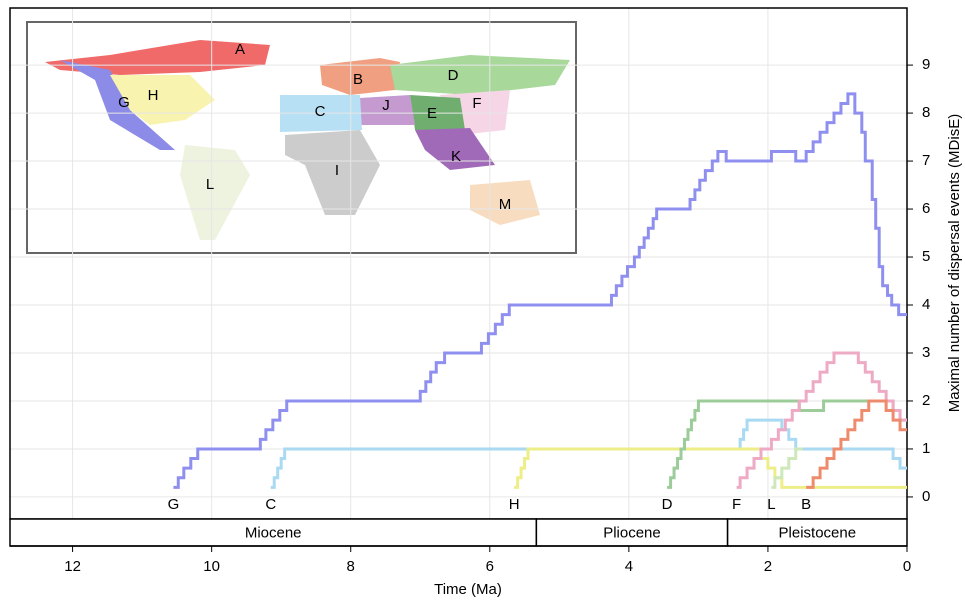 The height and width of the screenshot is (606, 965). Describe the element at coordinates (926, 112) in the screenshot. I see `y-tick-label: 8` at that location.